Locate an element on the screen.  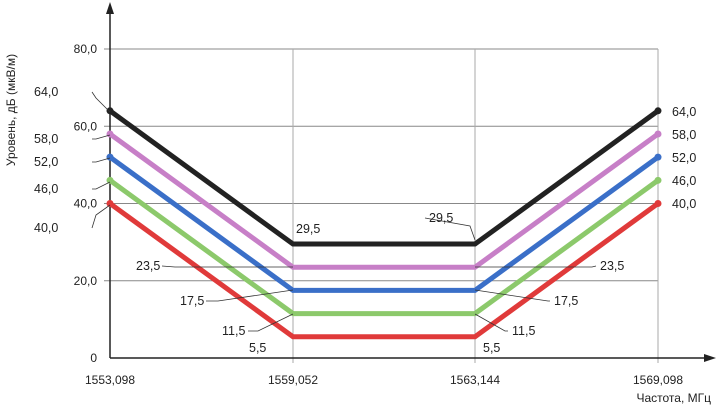
y-tick-label: 80,0 is located at coordinates (86, 49).